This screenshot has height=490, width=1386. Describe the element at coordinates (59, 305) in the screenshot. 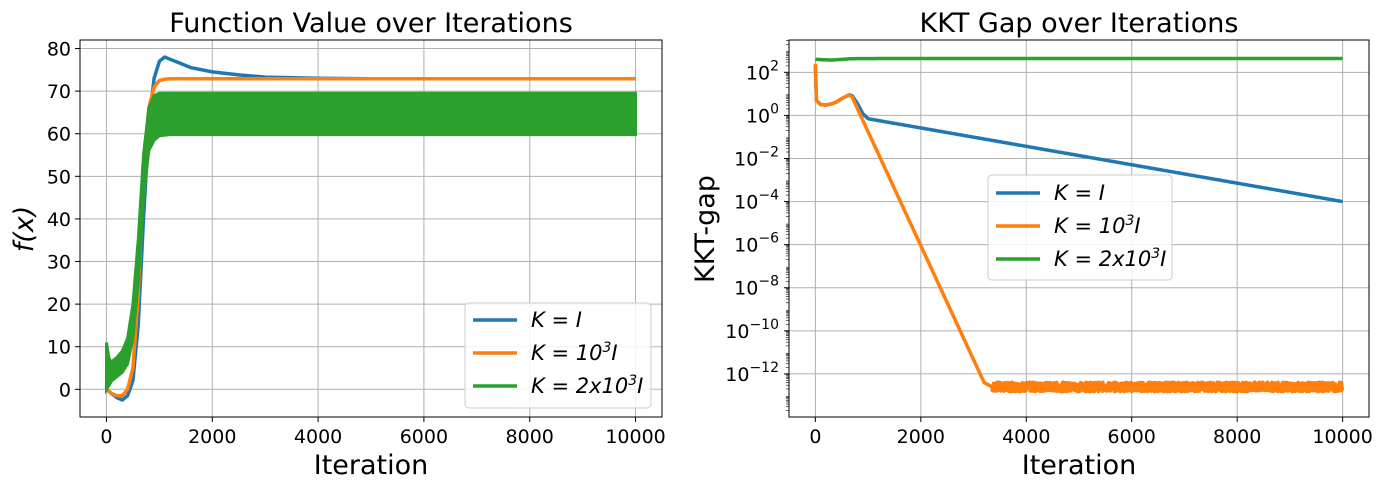

I see `y-tick-label: 20` at that location.